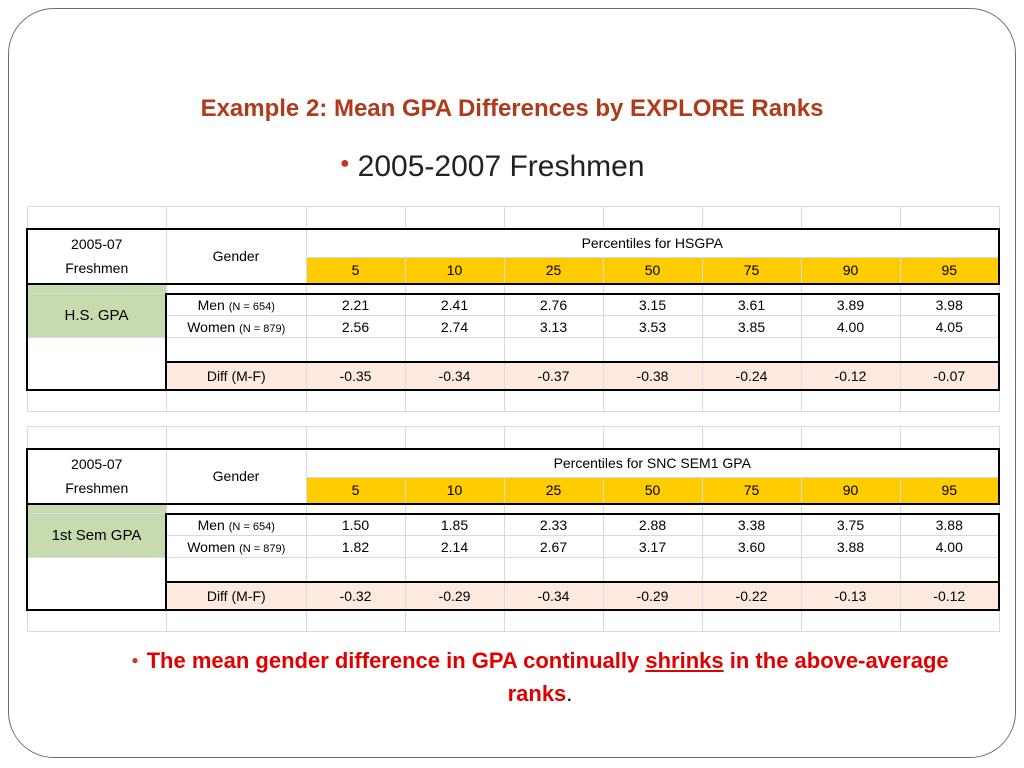 The image size is (1024, 768). What do you see at coordinates (553, 271) in the screenshot?
I see `percentile-25: 25` at bounding box center [553, 271].